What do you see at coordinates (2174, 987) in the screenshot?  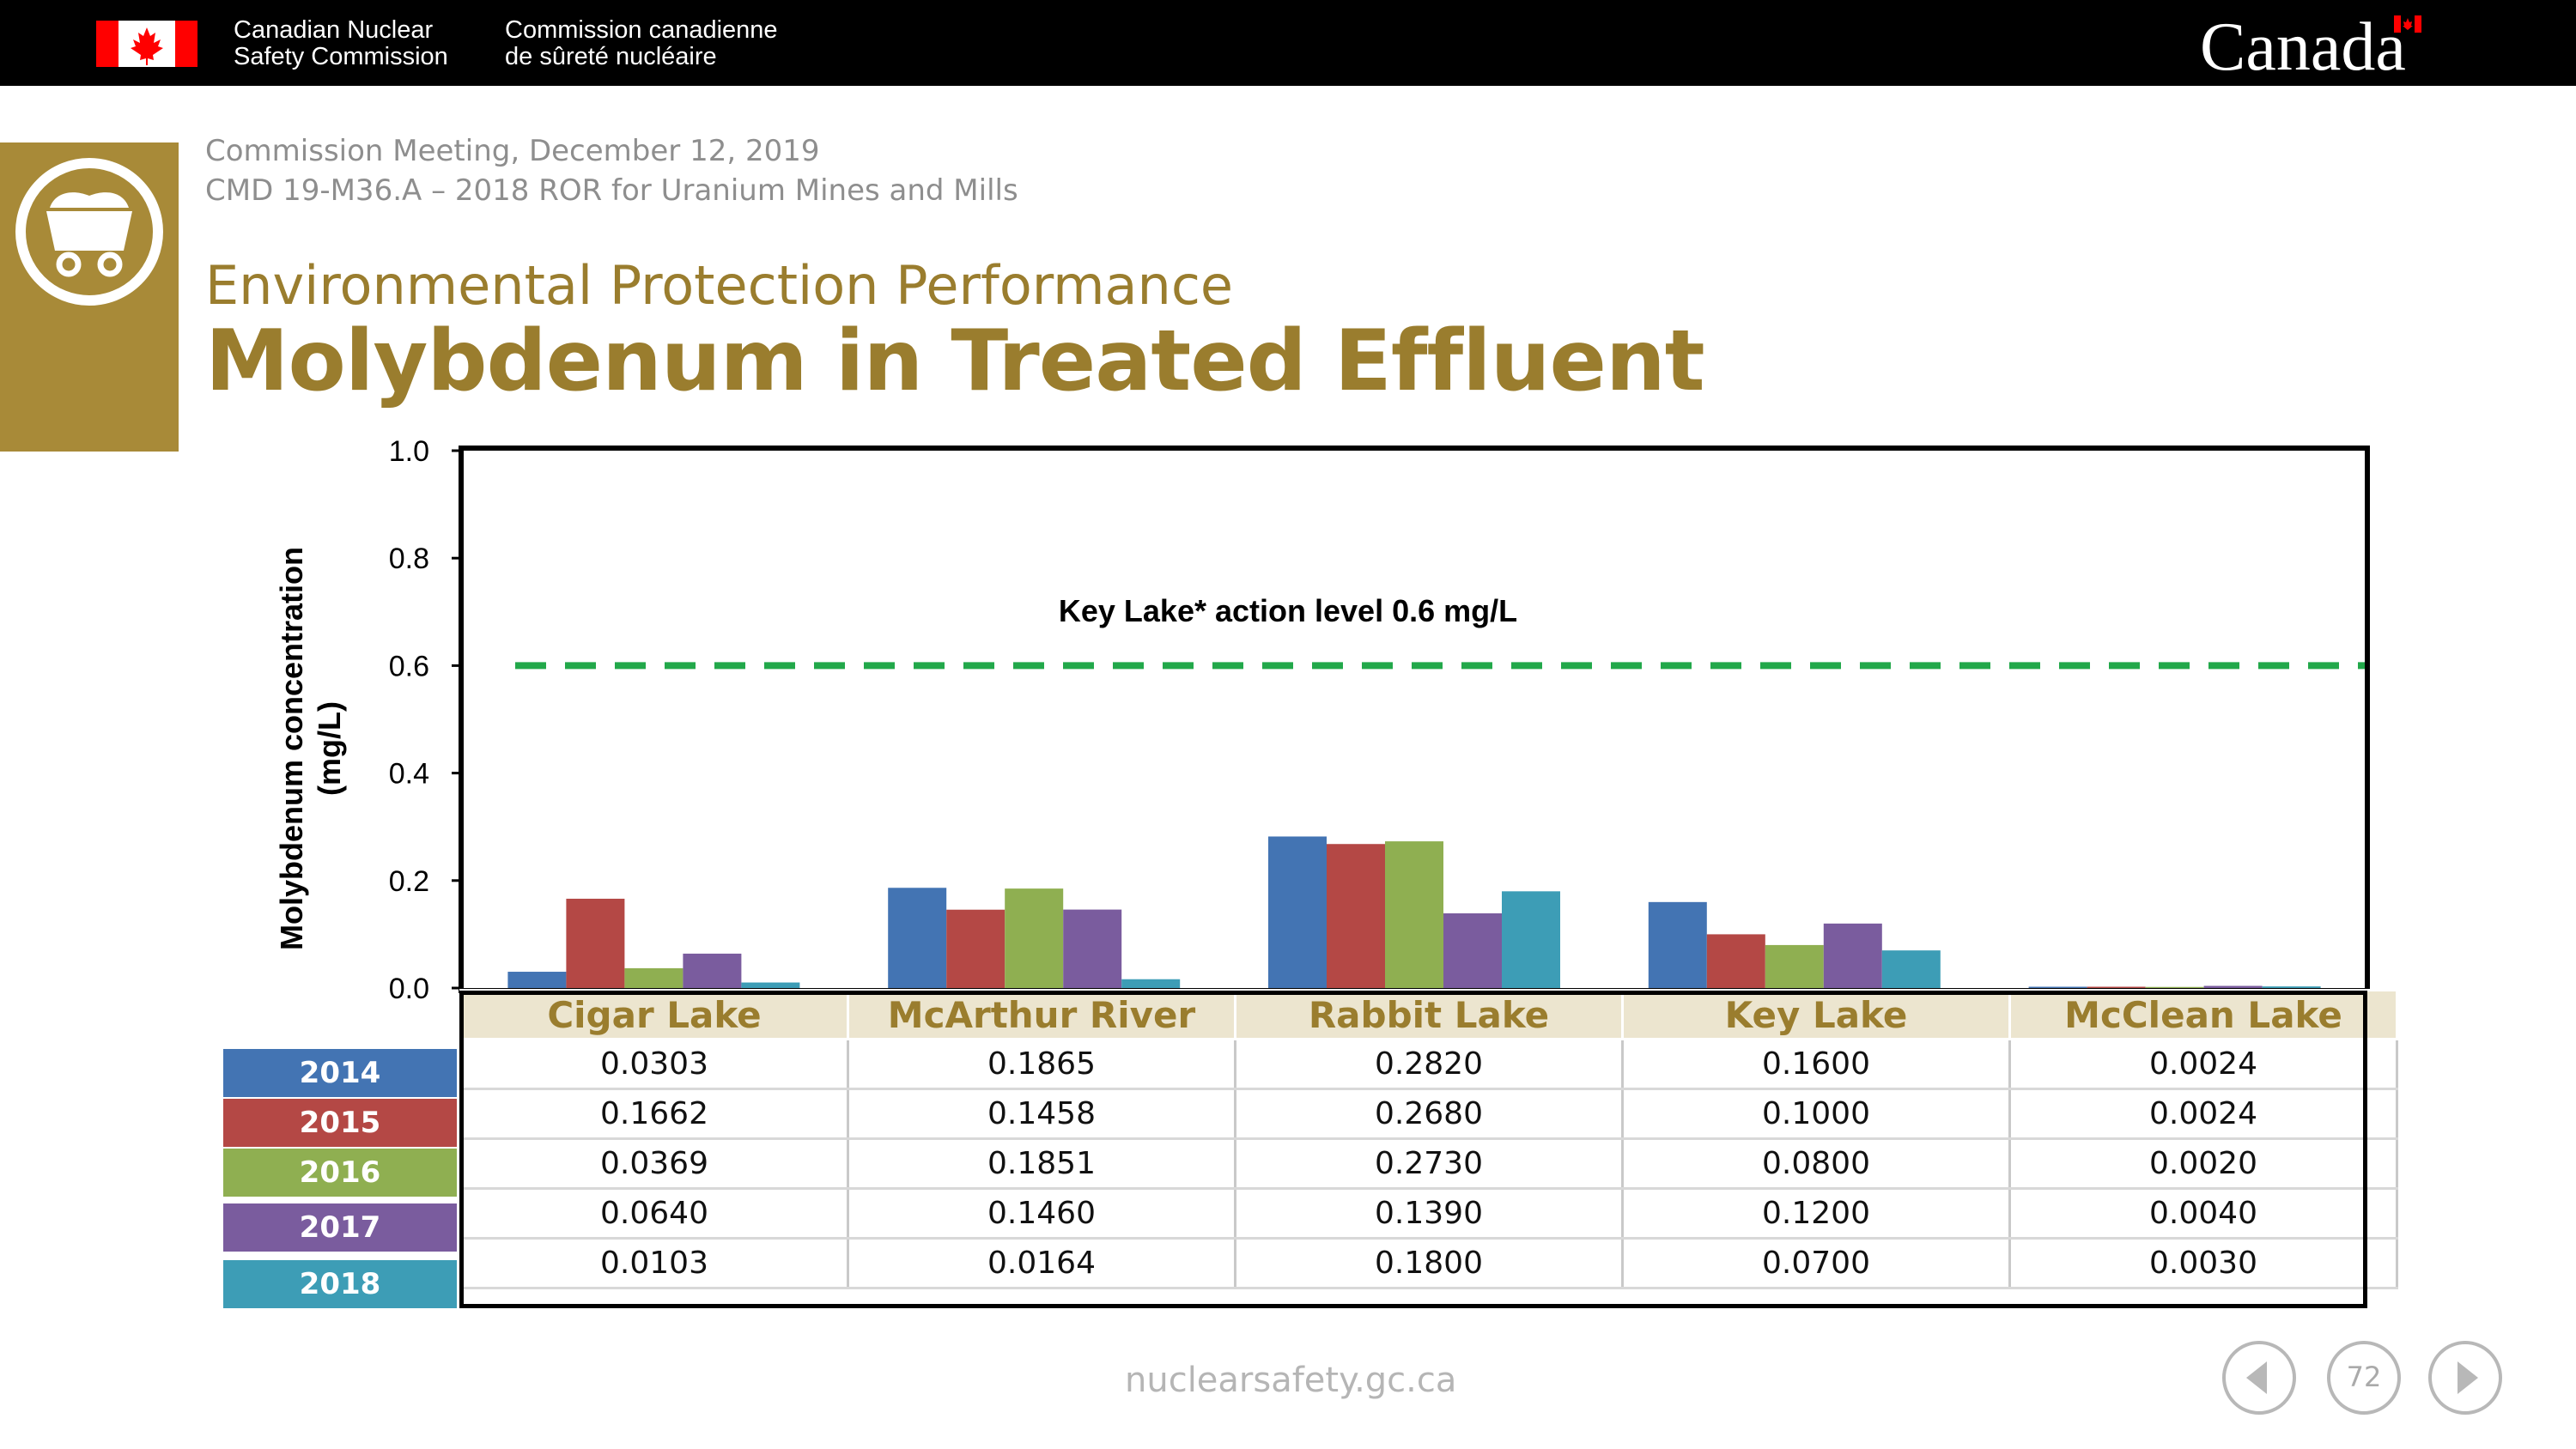 I see `bar-mcclean-lake-2016` at bounding box center [2174, 987].